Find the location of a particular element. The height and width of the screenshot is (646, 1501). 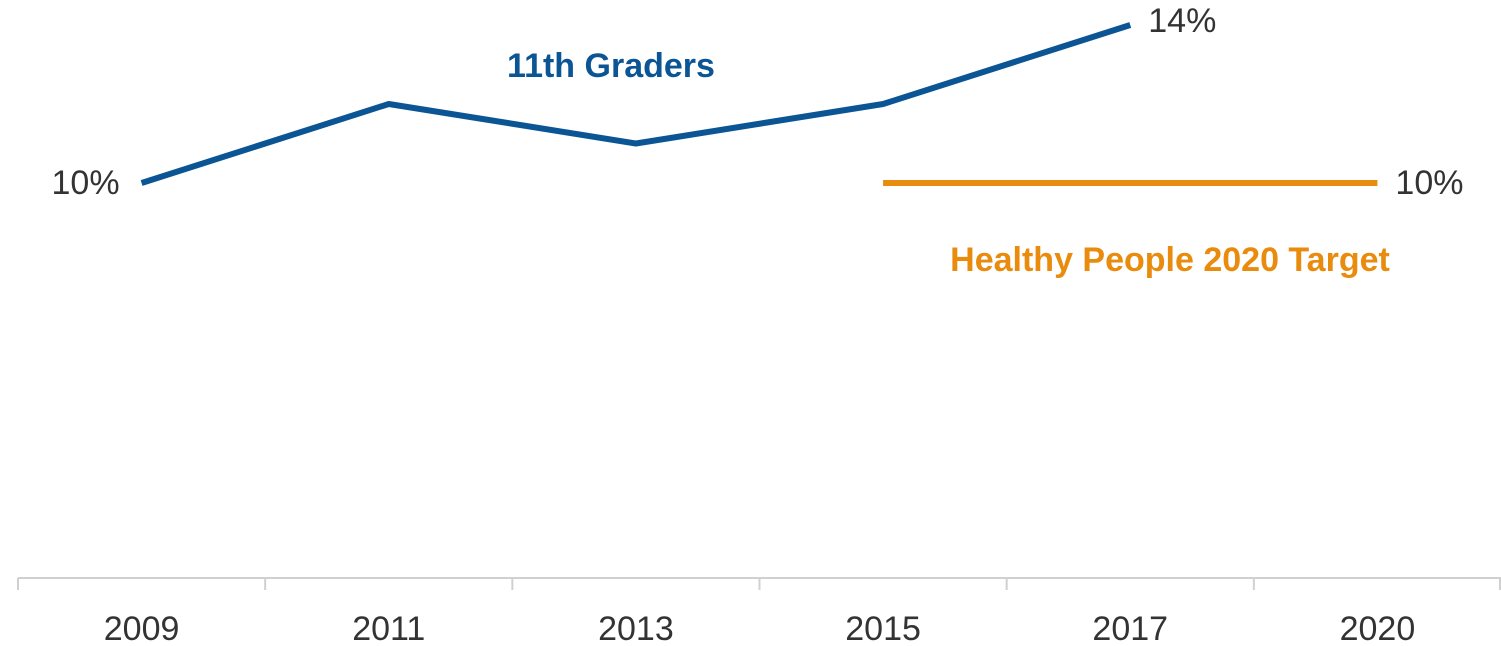

series-name: Healthy People 2020 Target is located at coordinates (1170, 260).